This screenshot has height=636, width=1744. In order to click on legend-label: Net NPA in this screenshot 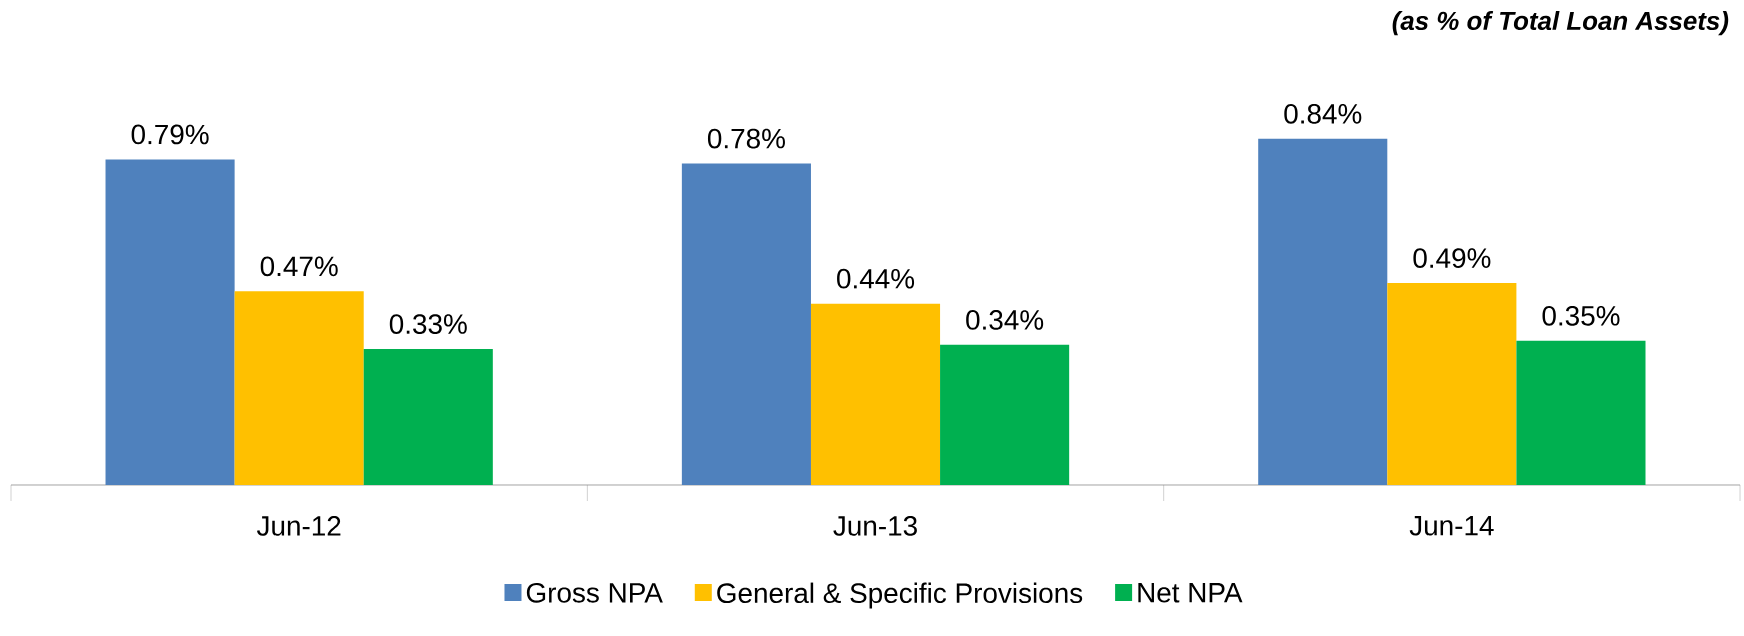, I will do `click(1190, 593)`.